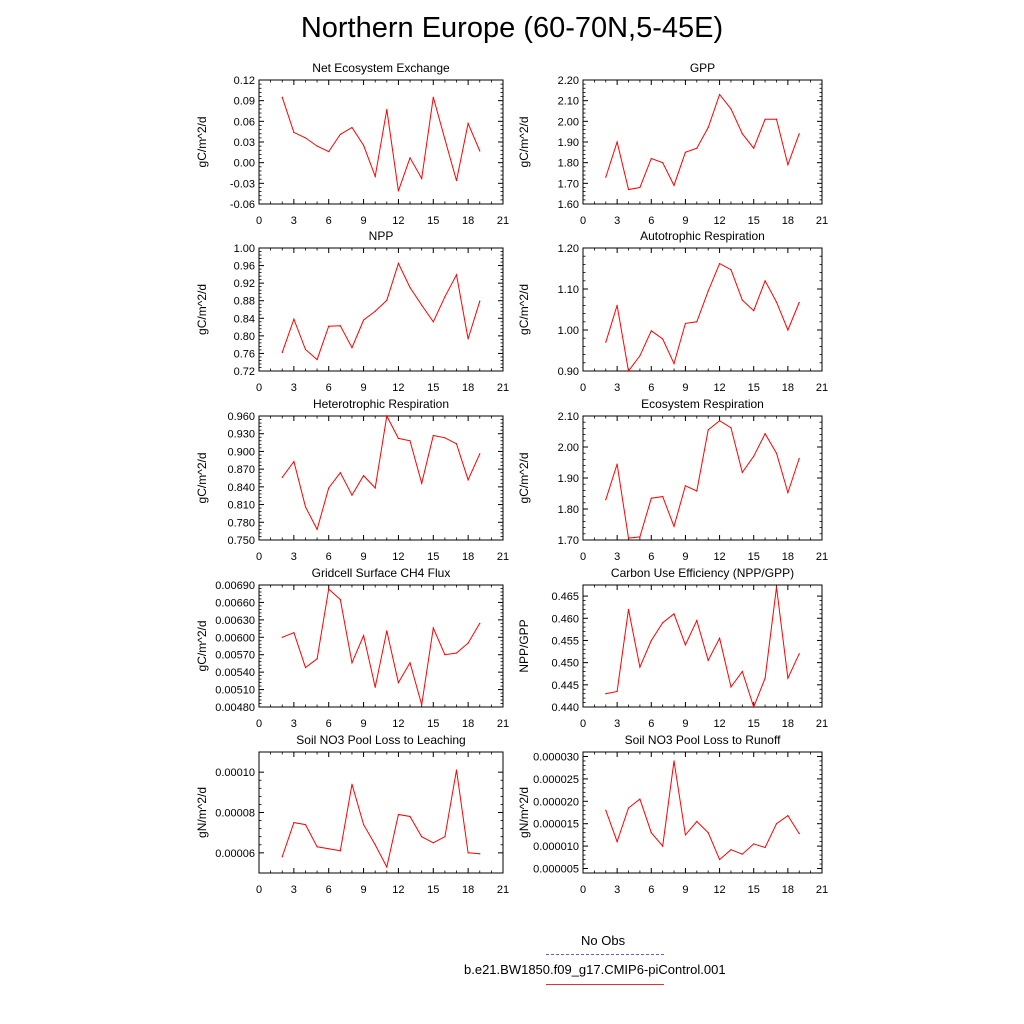  What do you see at coordinates (556, 757) in the screenshot?
I see `y-tick-label: 0.000030` at bounding box center [556, 757].